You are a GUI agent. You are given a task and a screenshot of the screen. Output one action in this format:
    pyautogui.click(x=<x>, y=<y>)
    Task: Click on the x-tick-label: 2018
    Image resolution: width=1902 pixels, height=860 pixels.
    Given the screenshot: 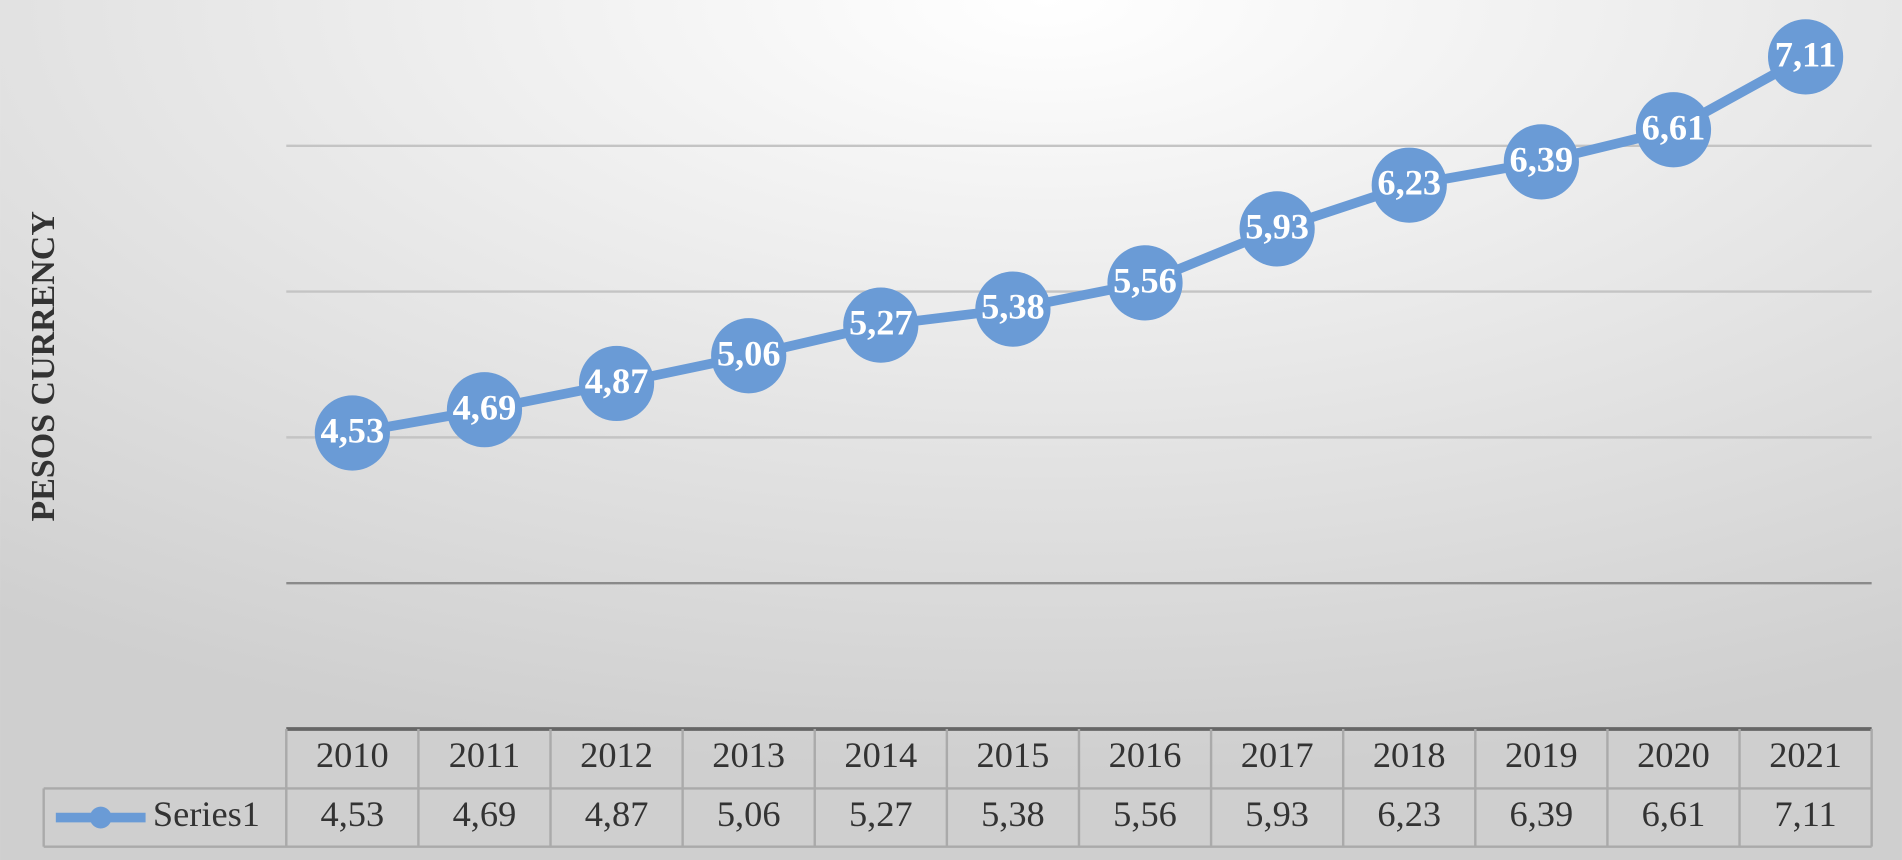 What is the action you would take?
    pyautogui.click(x=1409, y=755)
    